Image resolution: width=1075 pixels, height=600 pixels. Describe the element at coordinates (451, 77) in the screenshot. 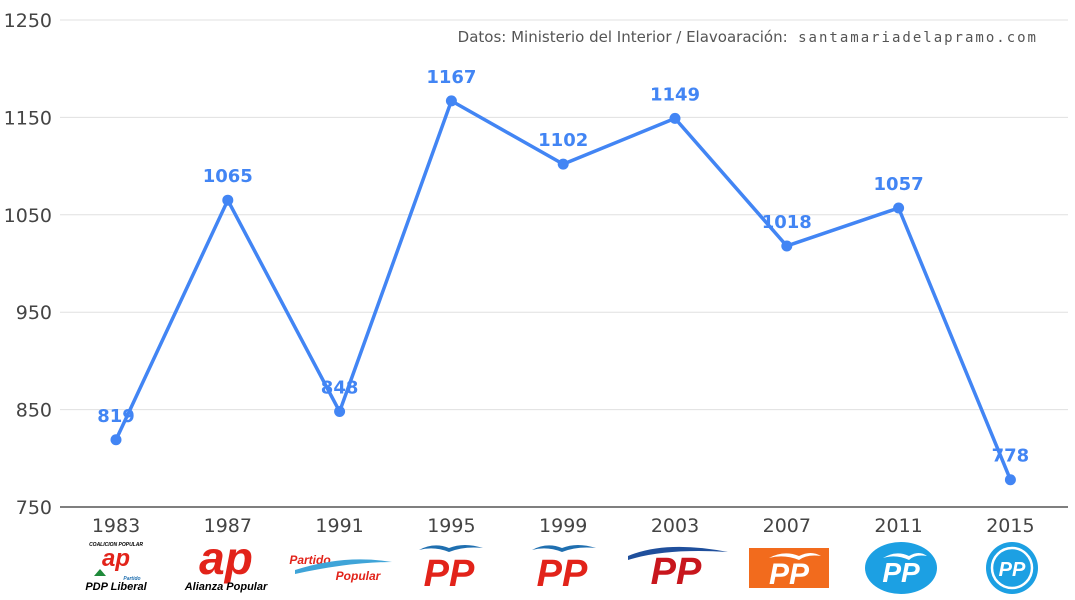

I see `data-label: 1167` at that location.